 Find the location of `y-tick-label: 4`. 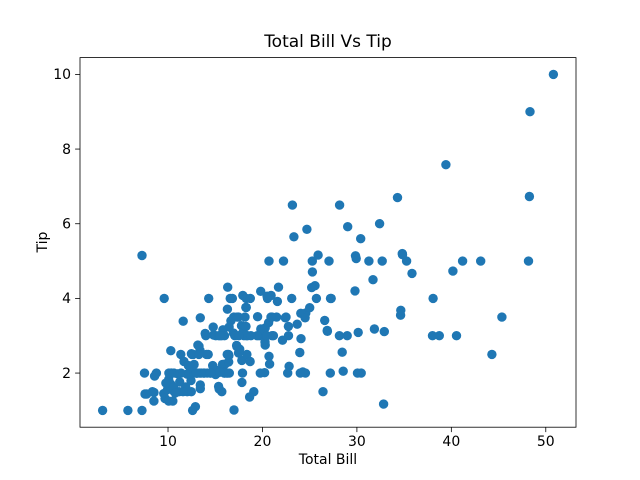

y-tick-label: 4 is located at coordinates (66, 299).